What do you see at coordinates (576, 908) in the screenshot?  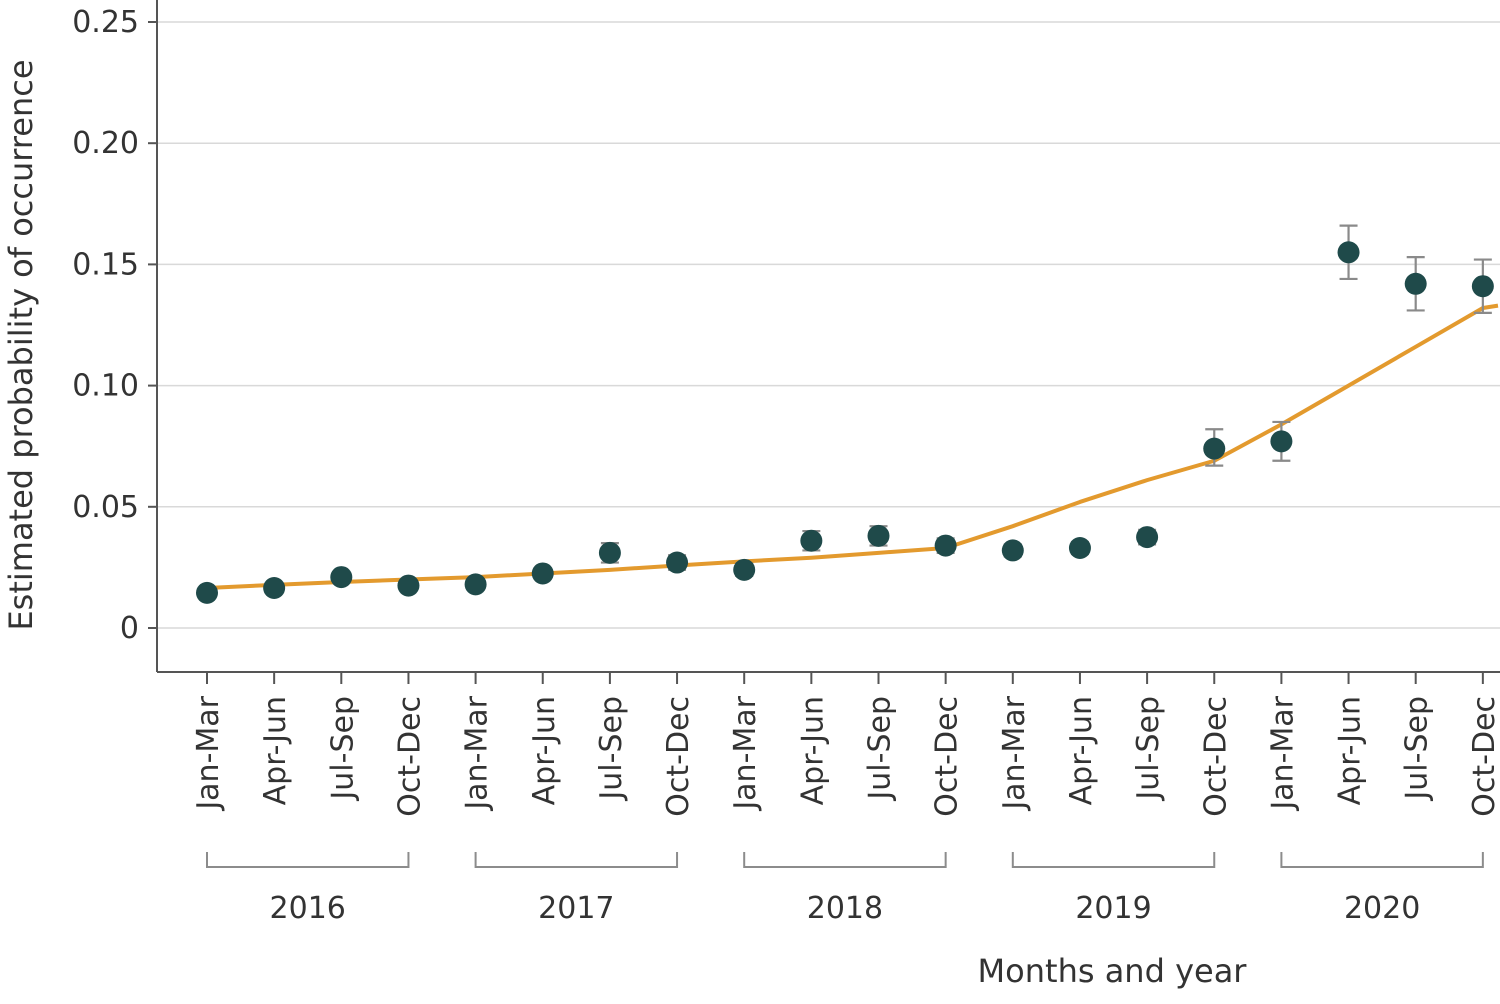 I see `year-label: 2017` at bounding box center [576, 908].